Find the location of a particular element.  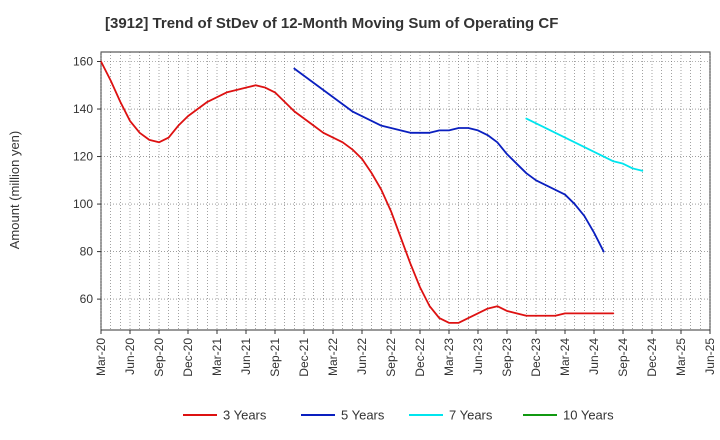

x-tick-label: Jun-21 is located at coordinates (246, 356).